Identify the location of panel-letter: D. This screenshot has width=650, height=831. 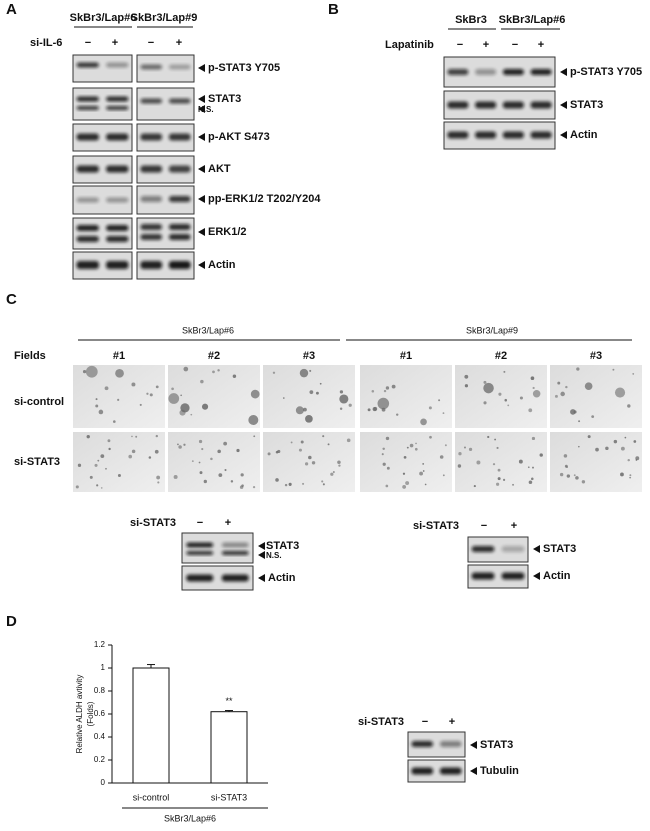
(11, 621).